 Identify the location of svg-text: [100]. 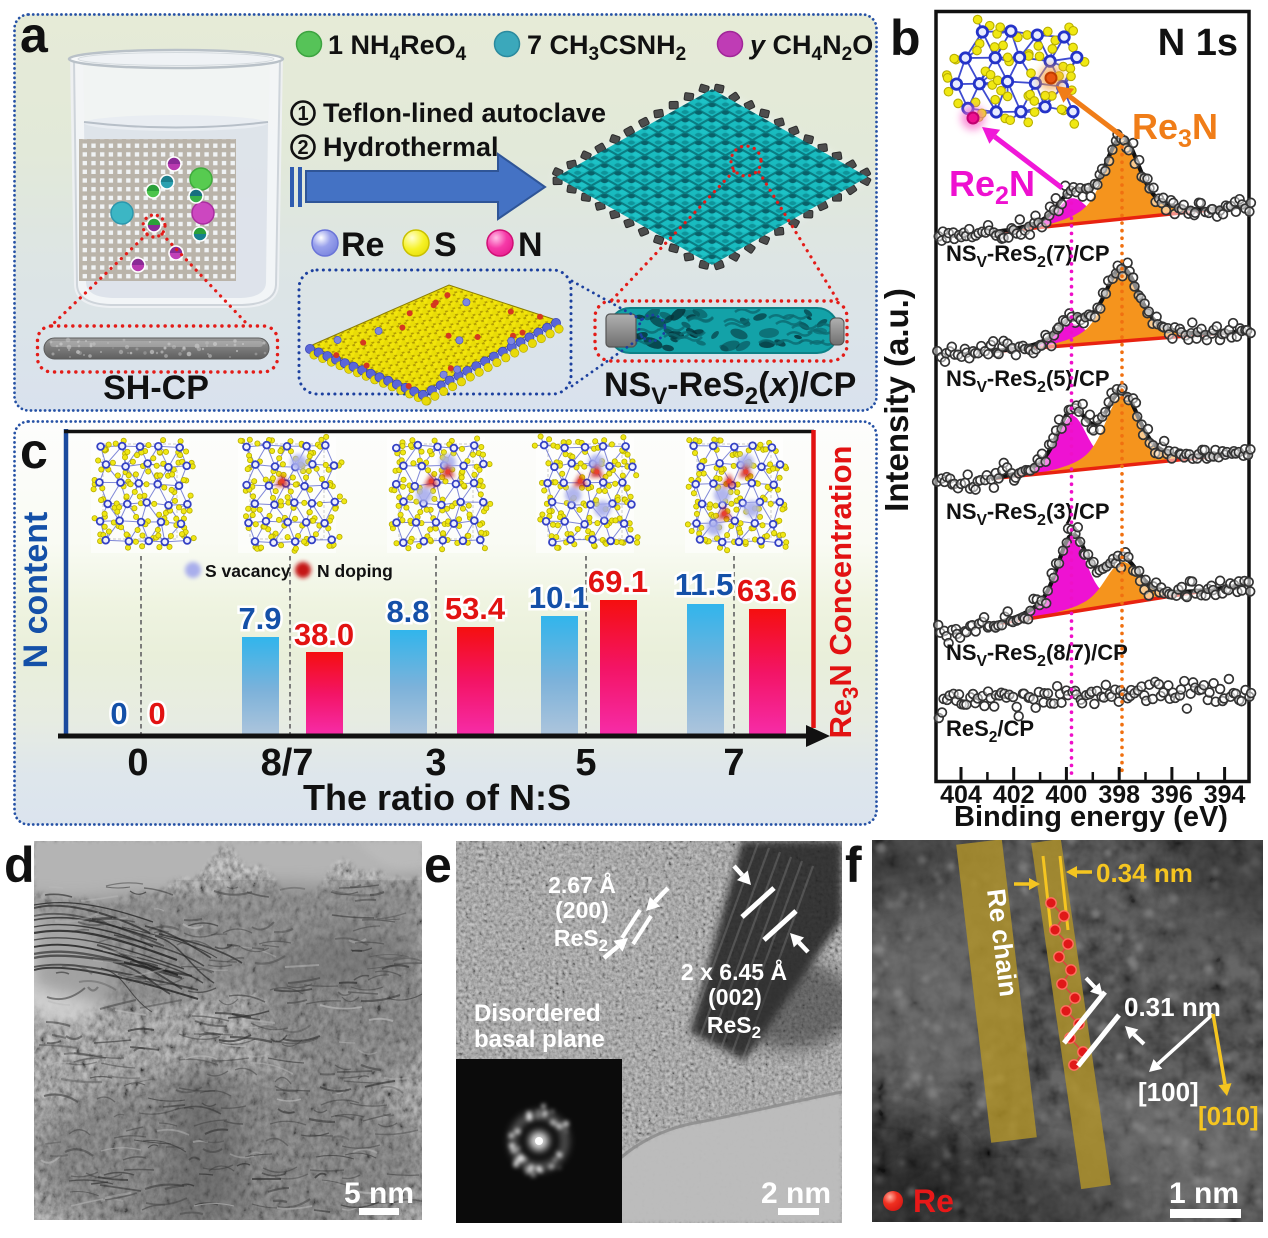
(1168, 1092).